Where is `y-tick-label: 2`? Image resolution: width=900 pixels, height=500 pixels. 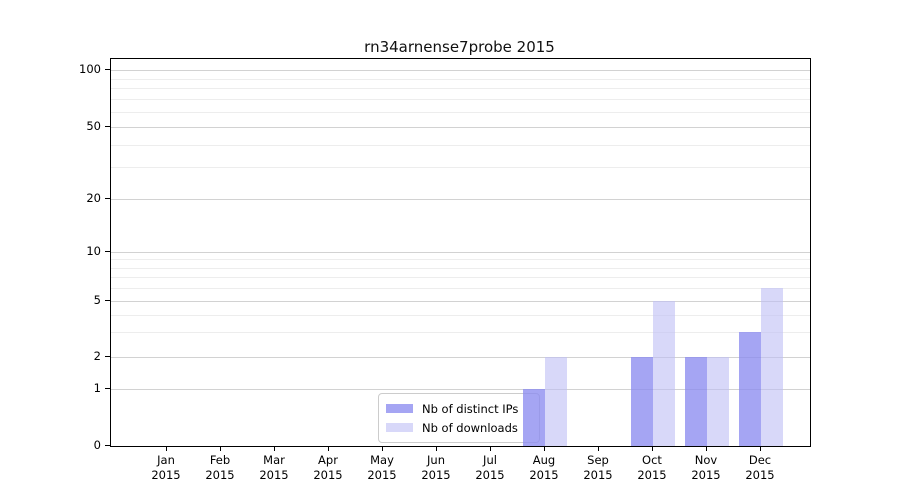 y-tick-label: 2 is located at coordinates (97, 356).